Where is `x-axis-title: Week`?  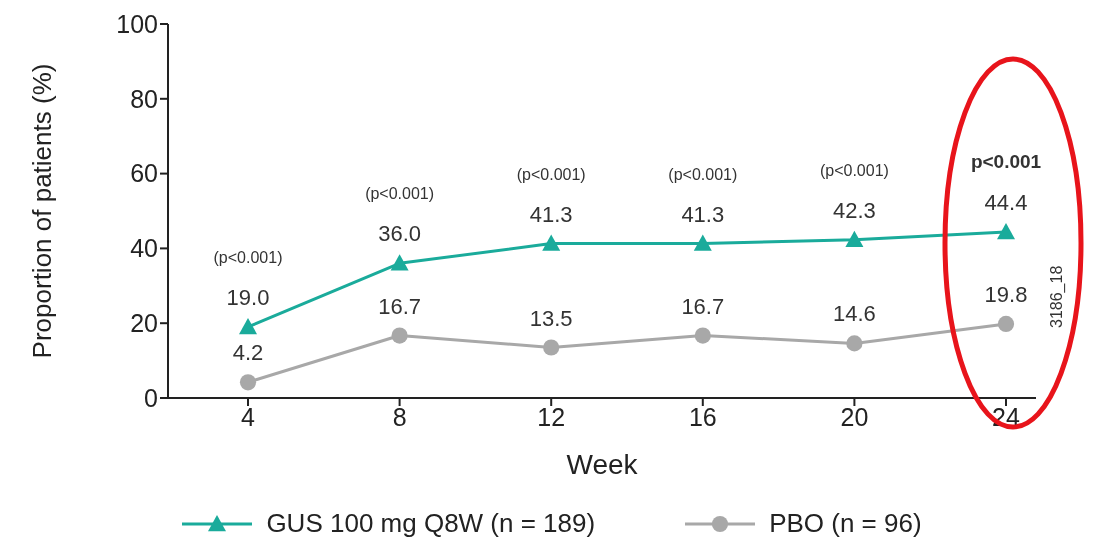
x-axis-title: Week is located at coordinates (602, 464).